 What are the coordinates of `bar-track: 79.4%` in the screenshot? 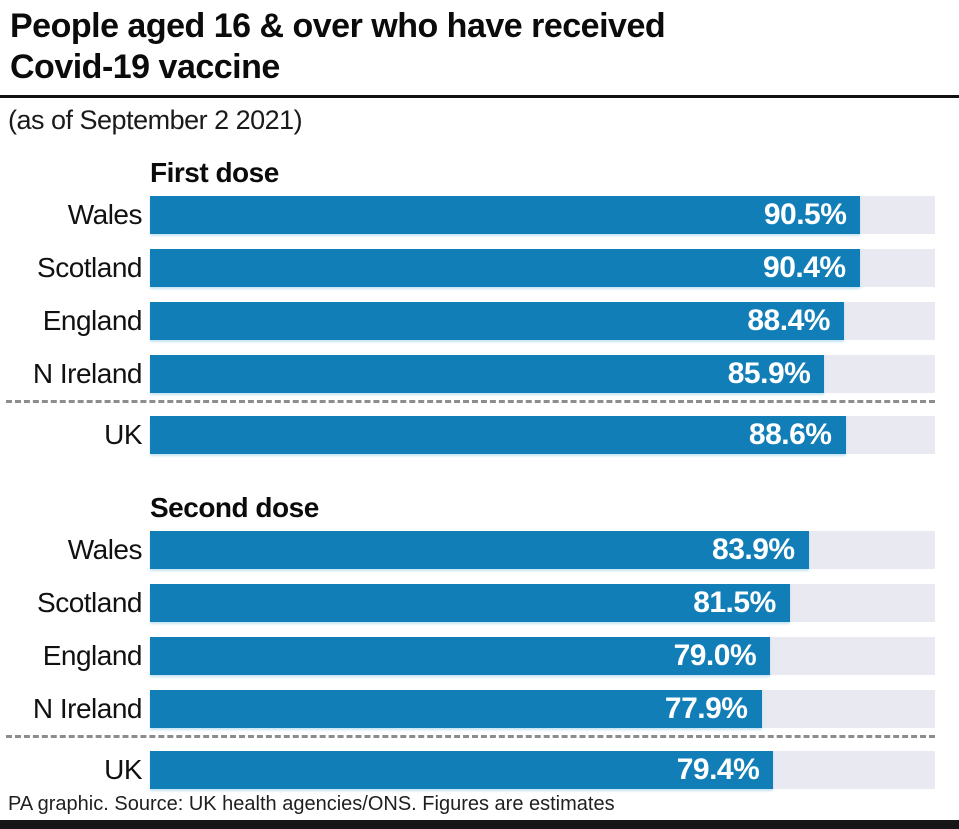 It's located at (542, 769).